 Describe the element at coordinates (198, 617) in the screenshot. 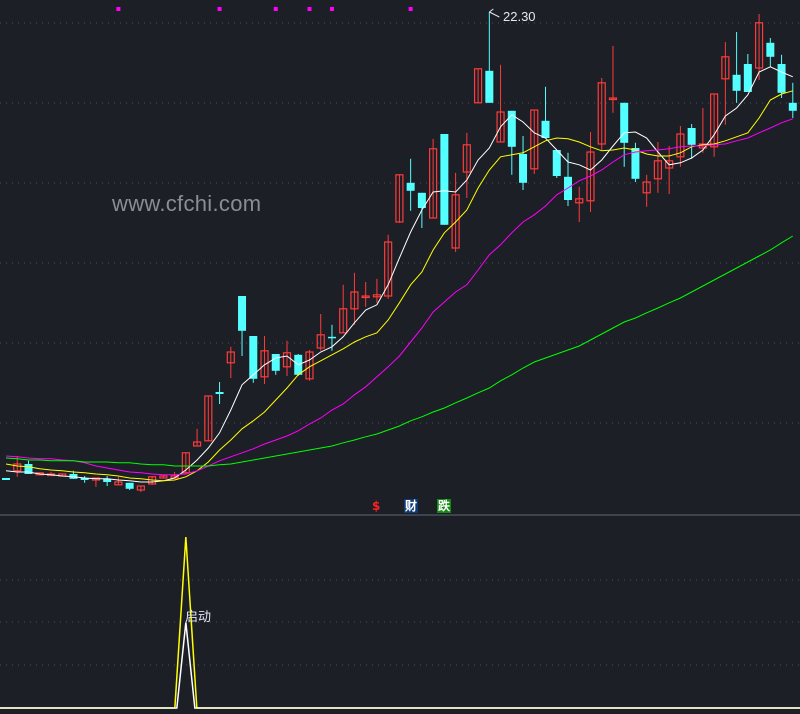

I see `signal-label: 启动` at that location.